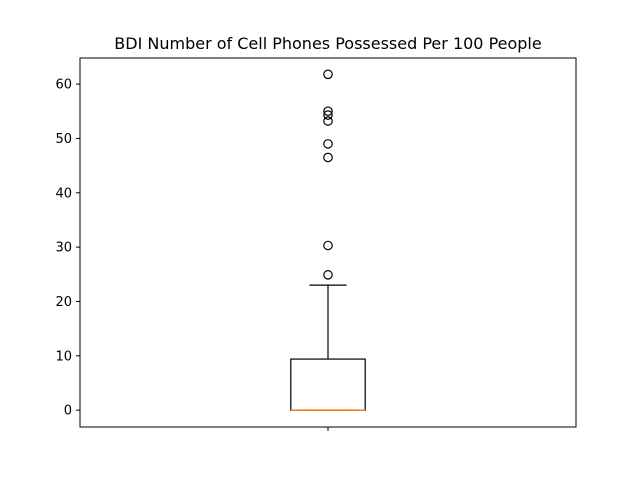  What do you see at coordinates (63, 193) in the screenshot?
I see `y-tick-label: 40` at bounding box center [63, 193].